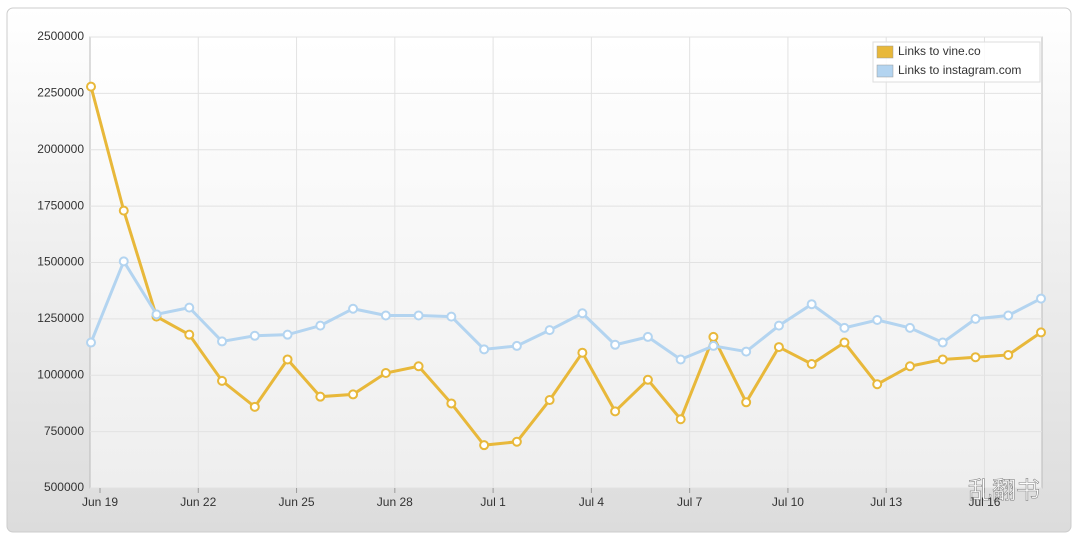 The width and height of the screenshot is (1080, 545). I want to click on x-tick-label: Jun 19, so click(100, 502).